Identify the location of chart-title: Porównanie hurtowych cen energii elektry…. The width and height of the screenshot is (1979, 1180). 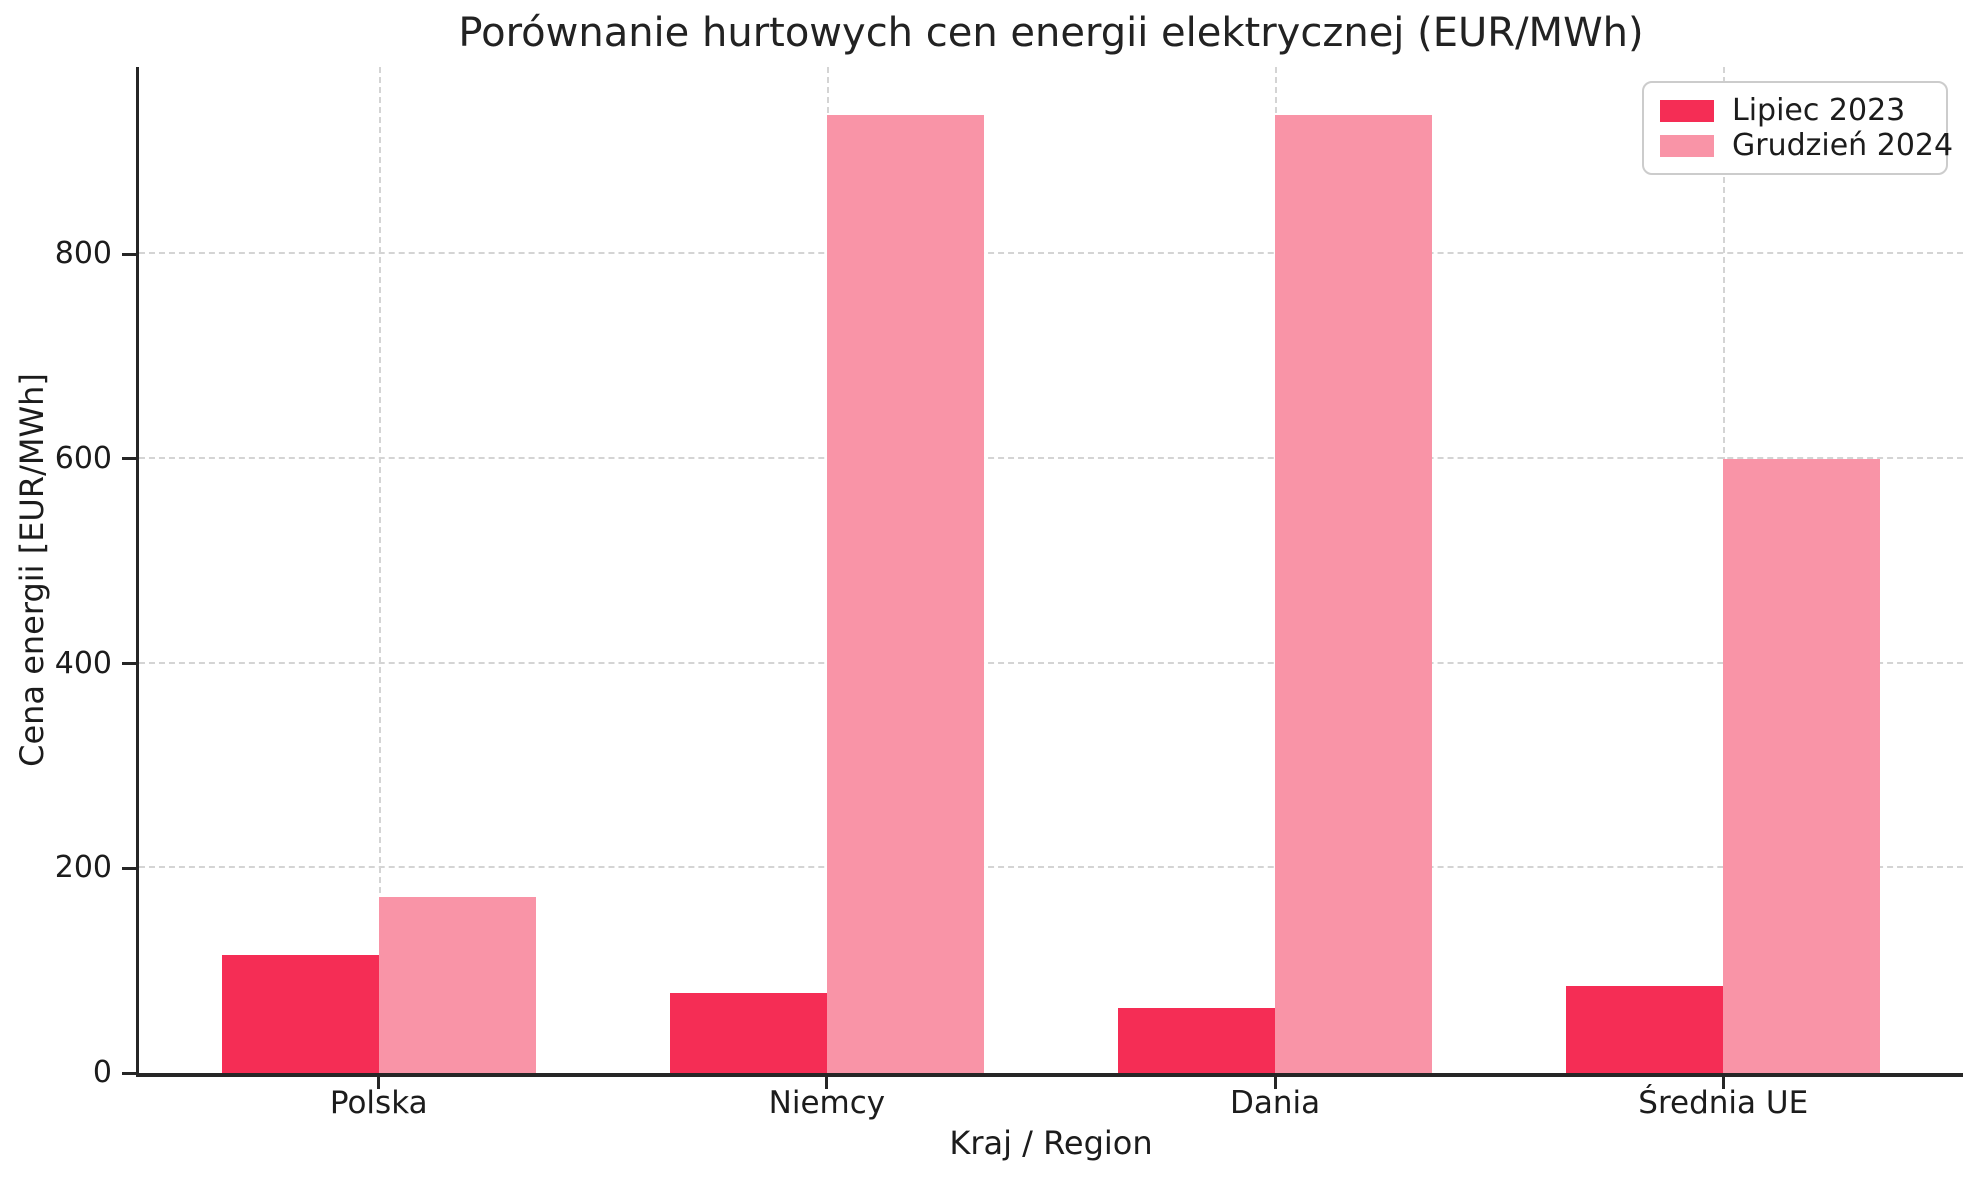
(1051, 33).